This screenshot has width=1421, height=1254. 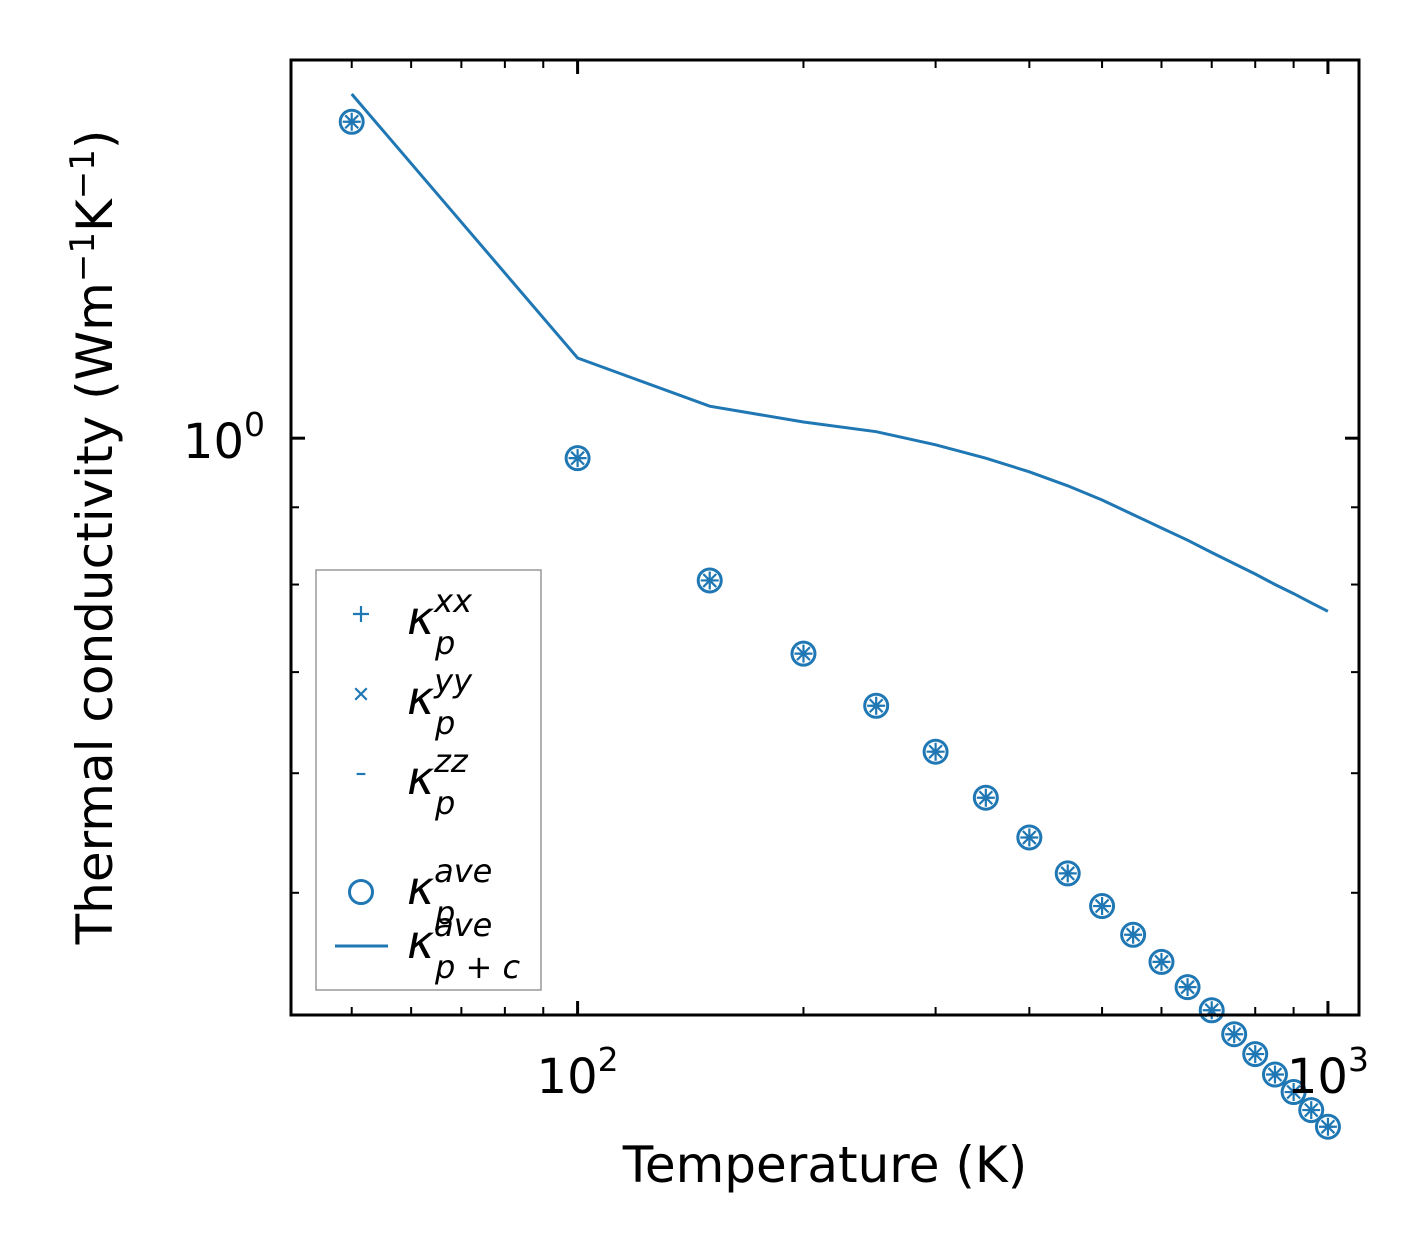 I want to click on legend-label: κave p, so click(x=449, y=892).